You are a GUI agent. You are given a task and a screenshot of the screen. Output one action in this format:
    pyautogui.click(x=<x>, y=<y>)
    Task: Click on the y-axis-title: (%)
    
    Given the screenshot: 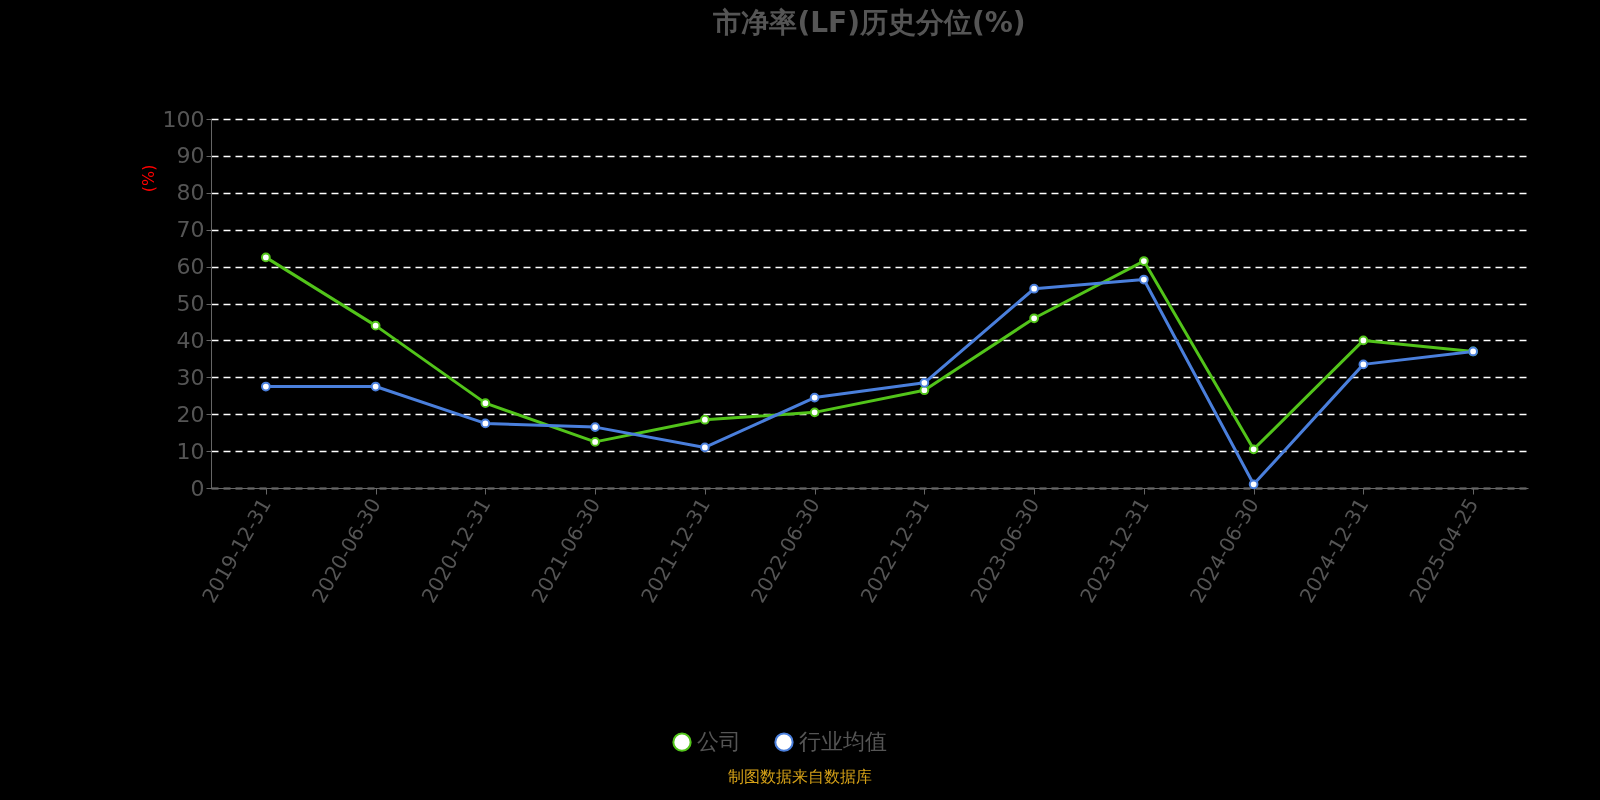 What is the action you would take?
    pyautogui.click(x=148, y=178)
    